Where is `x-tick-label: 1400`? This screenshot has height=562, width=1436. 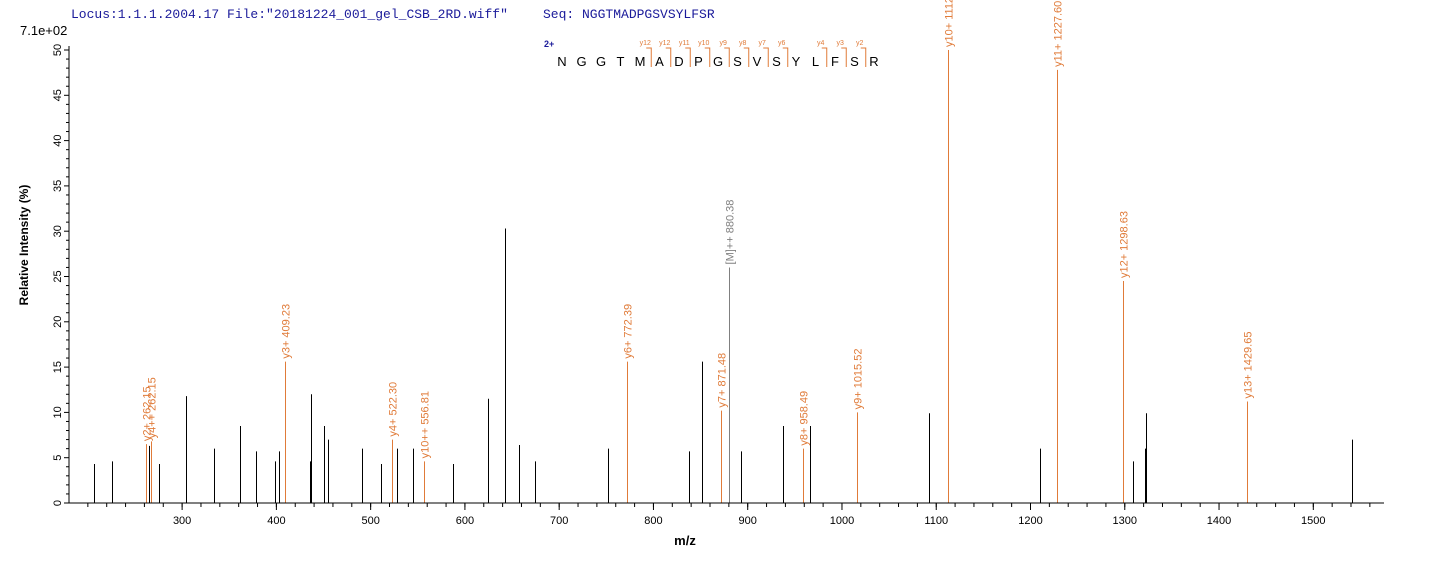
x-tick-label: 1400 is located at coordinates (1219, 521).